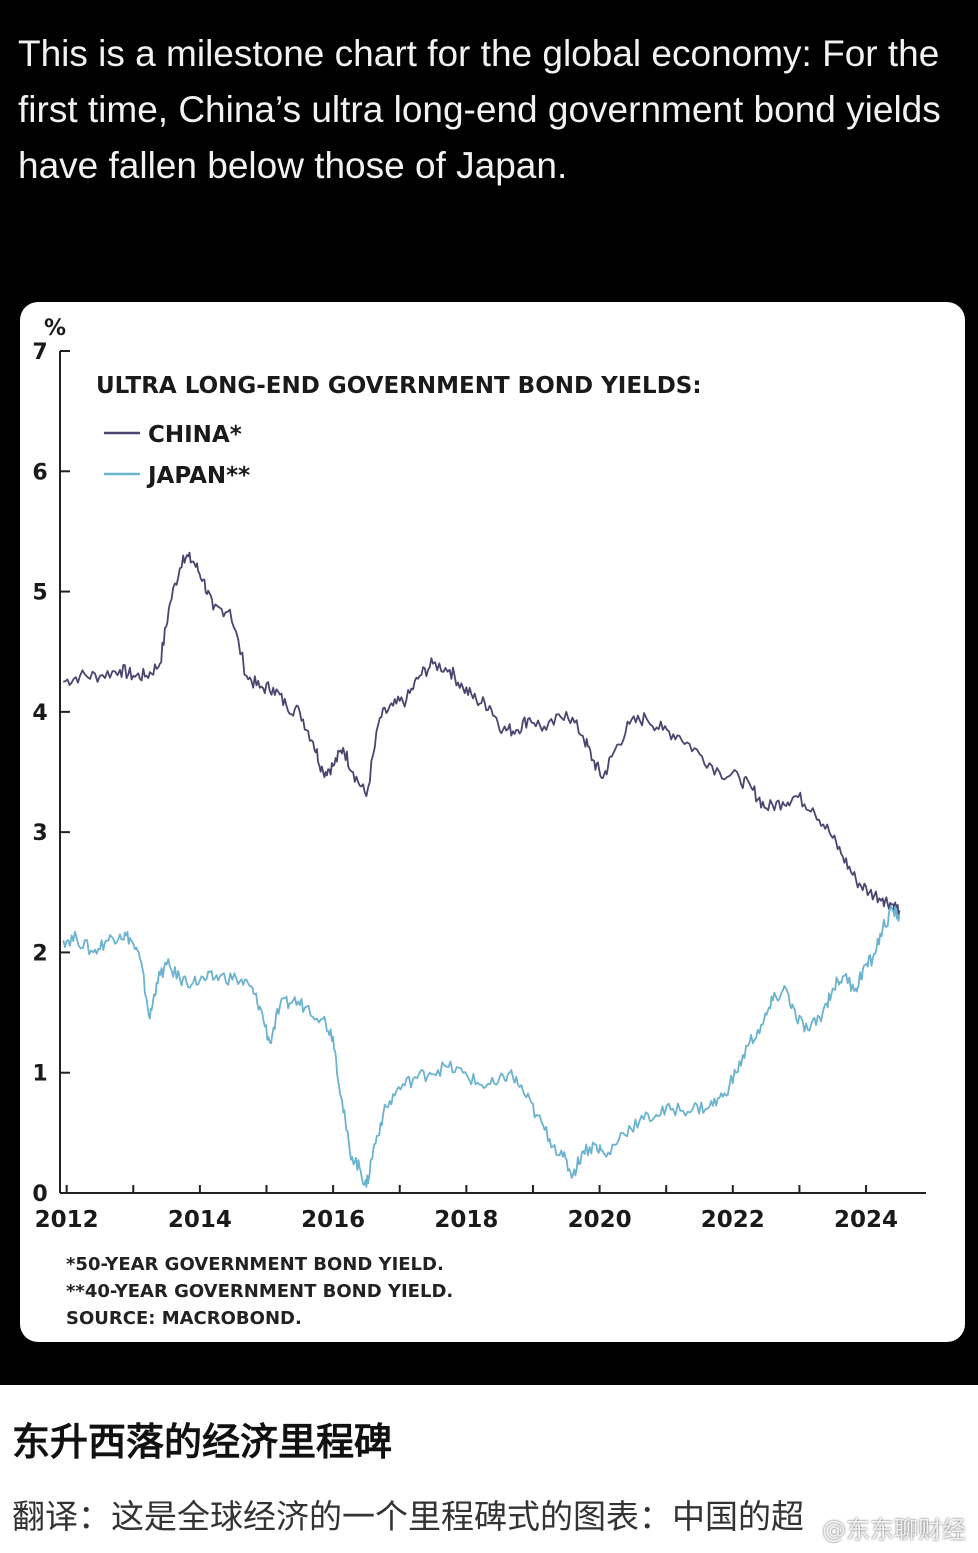  I want to click on y-tick-label-5: 5, so click(39, 593).